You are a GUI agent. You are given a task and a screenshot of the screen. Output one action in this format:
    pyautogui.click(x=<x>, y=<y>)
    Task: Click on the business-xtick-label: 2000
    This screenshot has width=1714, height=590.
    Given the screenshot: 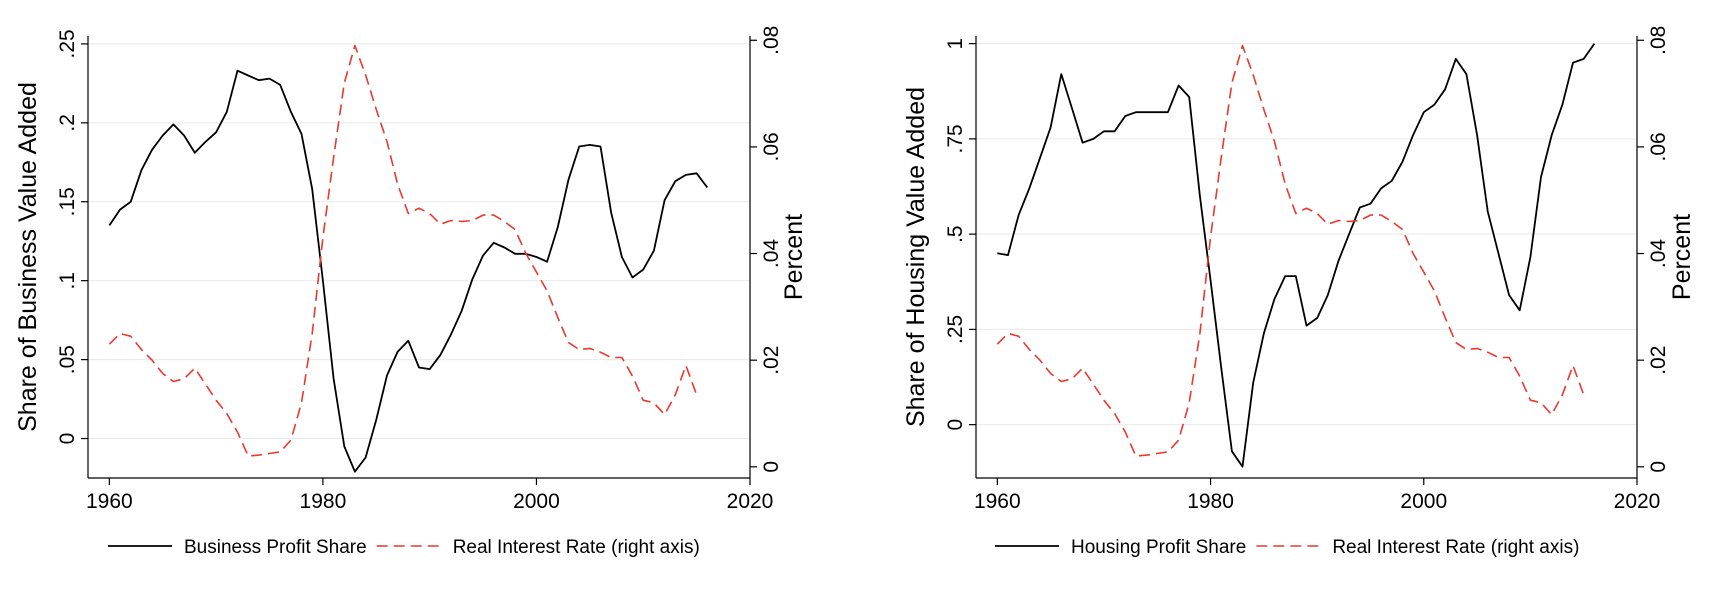 What is the action you would take?
    pyautogui.click(x=536, y=501)
    